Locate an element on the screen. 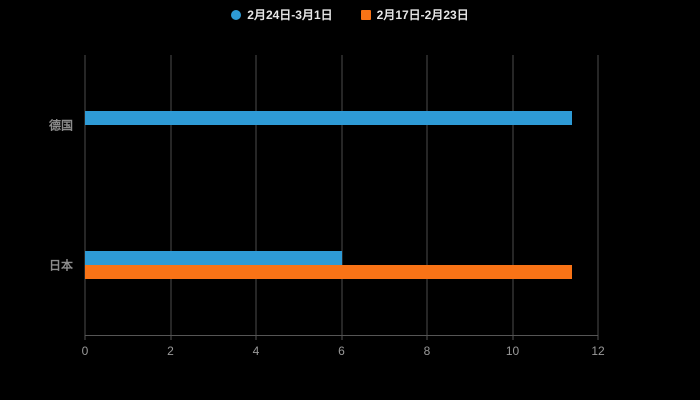 The height and width of the screenshot is (400, 700). legend-item-series1: 2月24日-3月1日 is located at coordinates (282, 14).